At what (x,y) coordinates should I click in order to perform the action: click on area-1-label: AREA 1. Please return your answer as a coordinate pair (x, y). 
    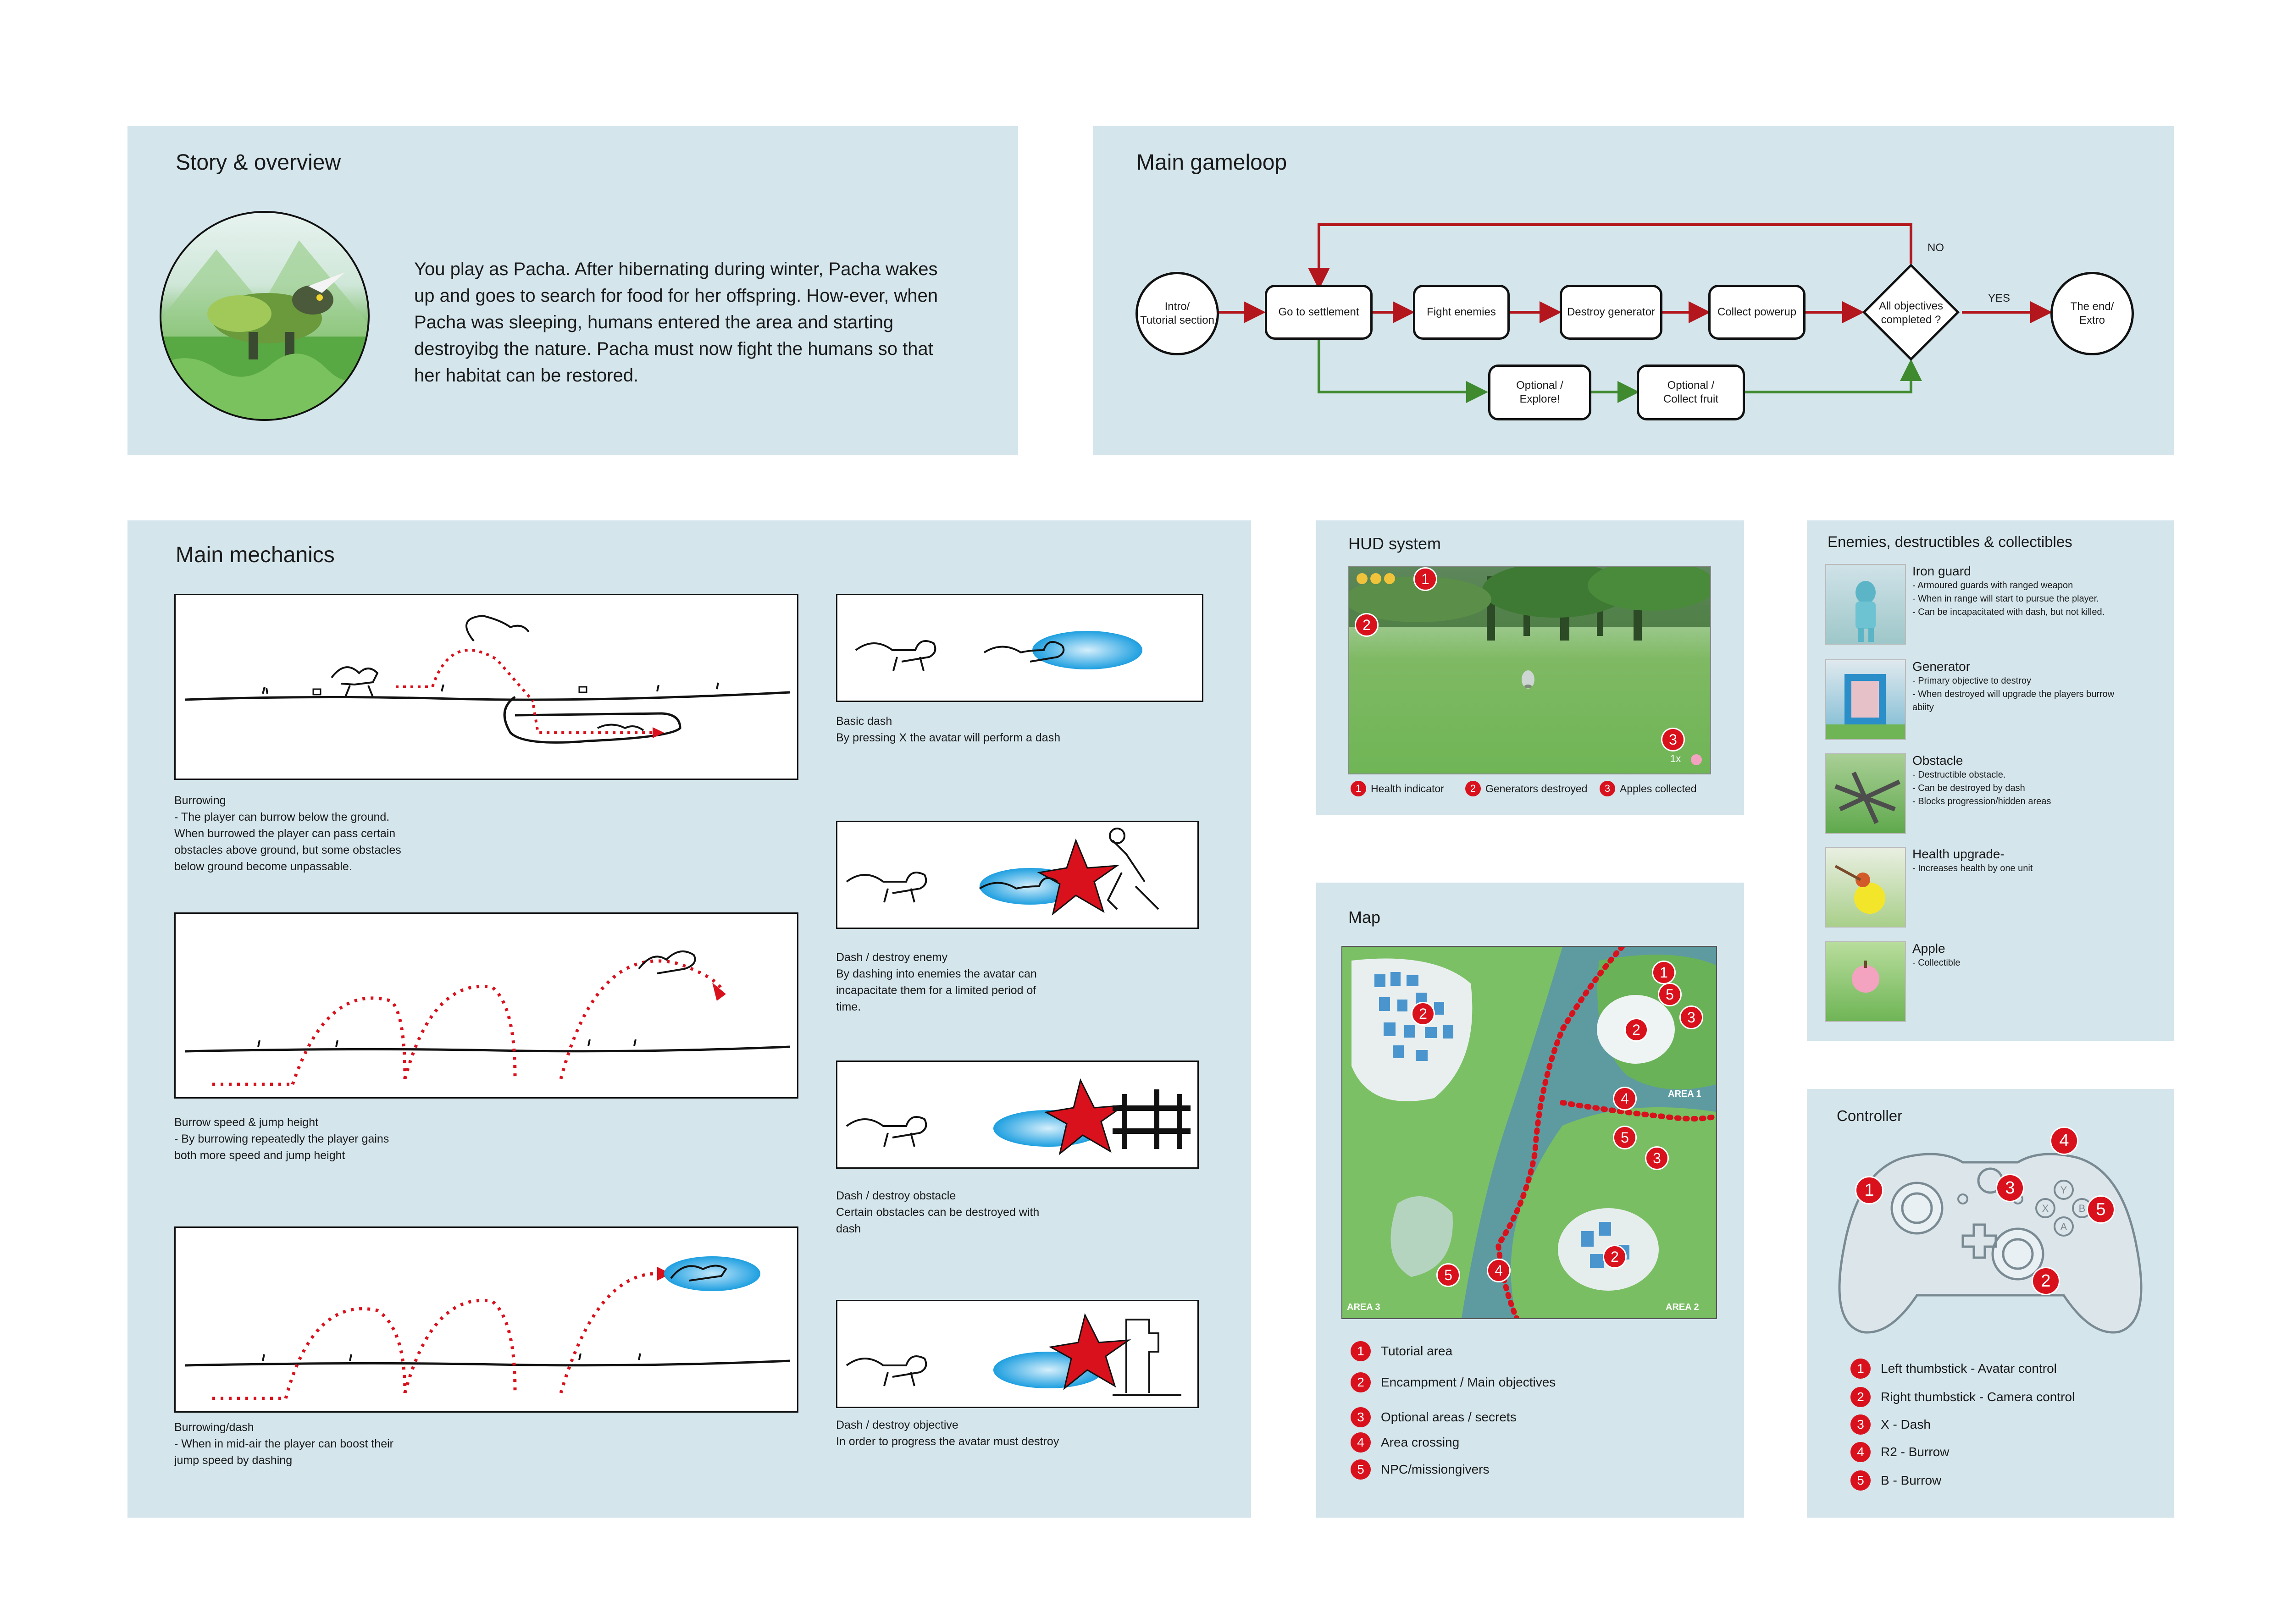
    Looking at the image, I should click on (1684, 1094).